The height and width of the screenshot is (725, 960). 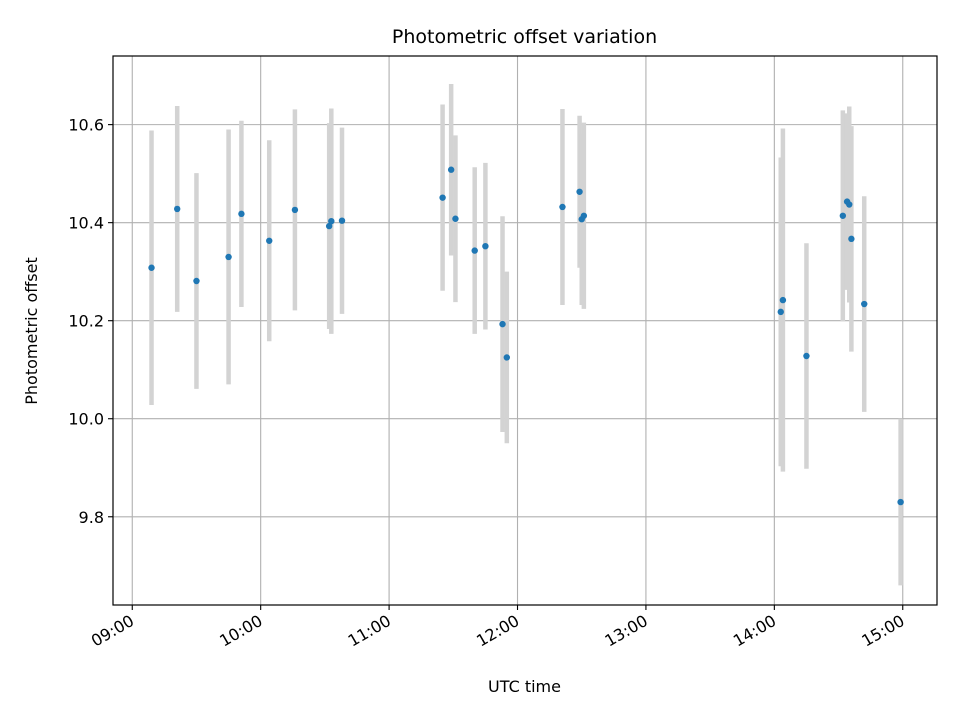 What do you see at coordinates (86, 419) in the screenshot?
I see `y-tick-label: 10.0` at bounding box center [86, 419].